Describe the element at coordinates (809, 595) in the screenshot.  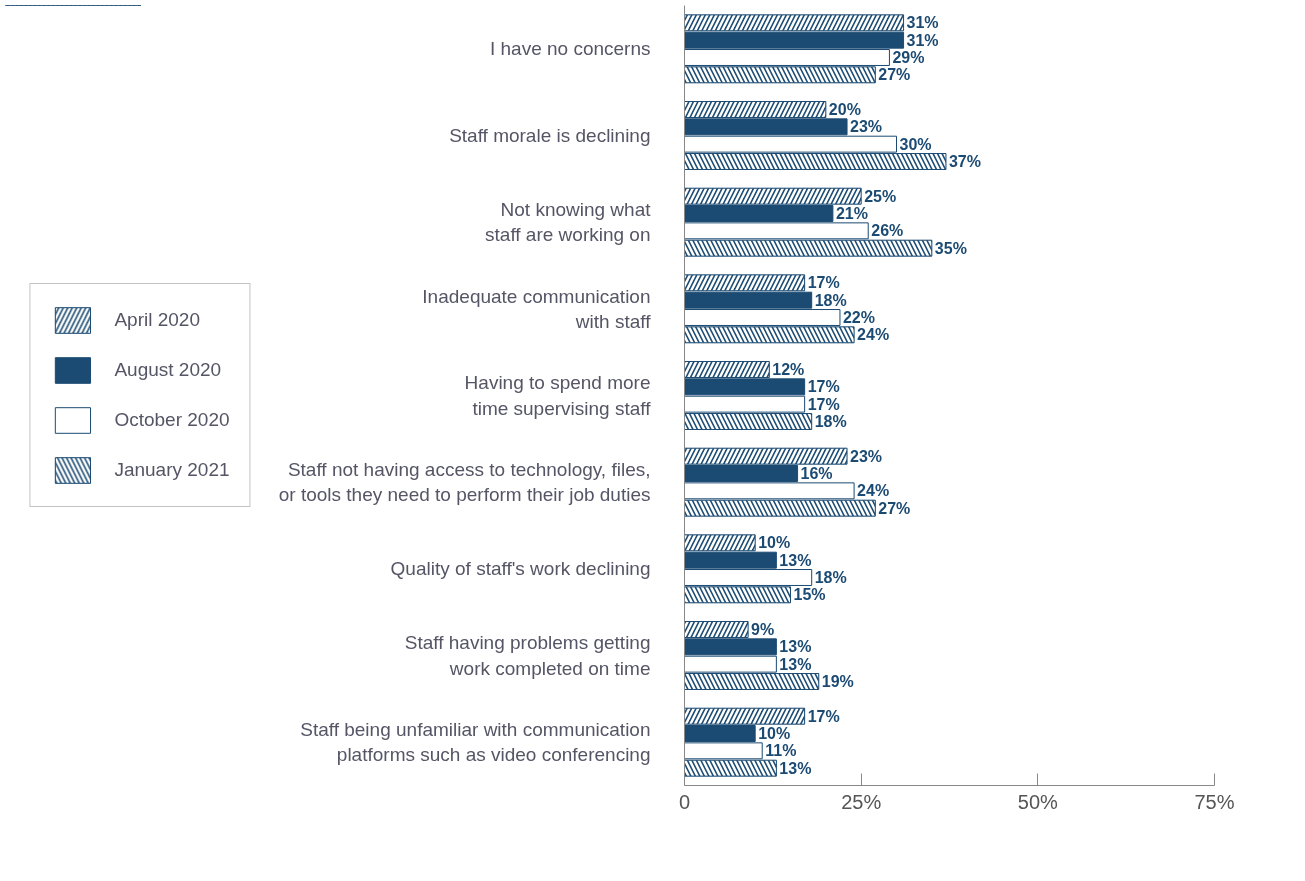
I see `data-label: 15%` at that location.